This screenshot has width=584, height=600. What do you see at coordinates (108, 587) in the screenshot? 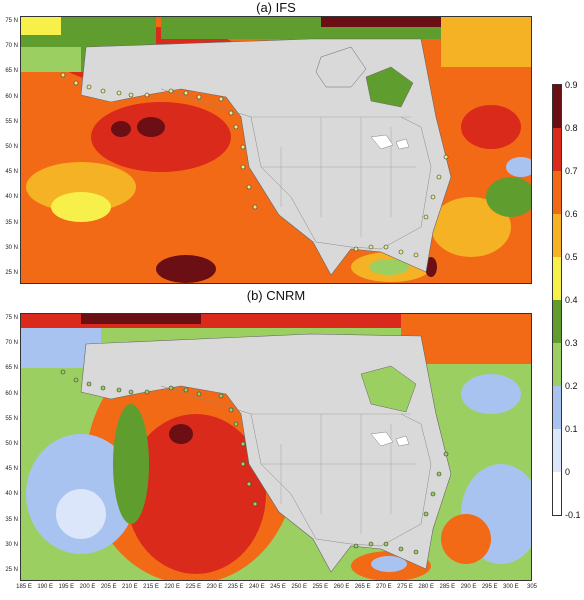
I see `longitude-label: 205 E` at bounding box center [108, 587].